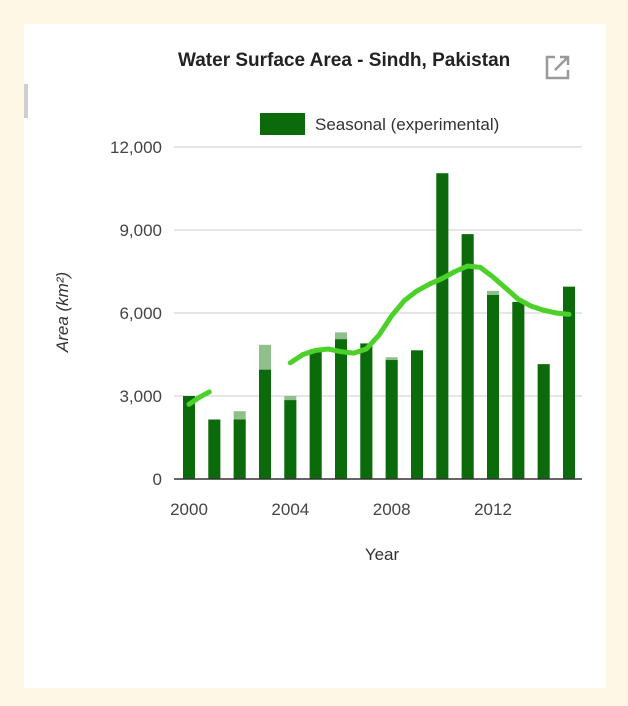 This screenshot has width=628, height=706. I want to click on x-tick-label: 2000, so click(189, 509).